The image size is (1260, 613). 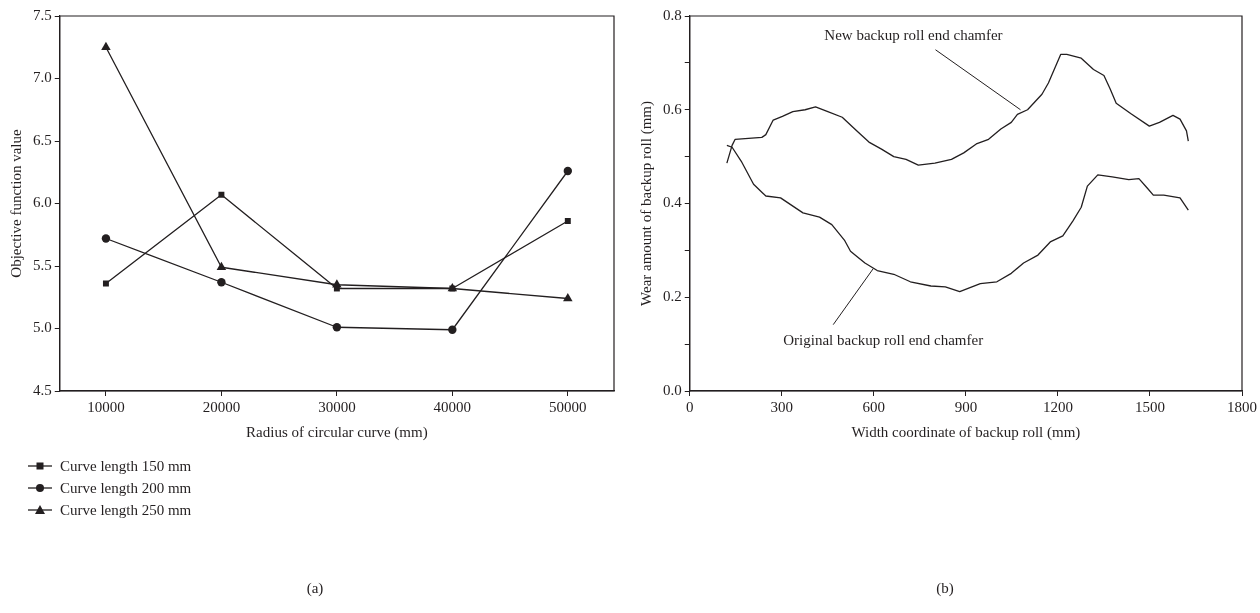 What do you see at coordinates (42, 264) in the screenshot?
I see `y-tick-label: 5.5` at bounding box center [42, 264].